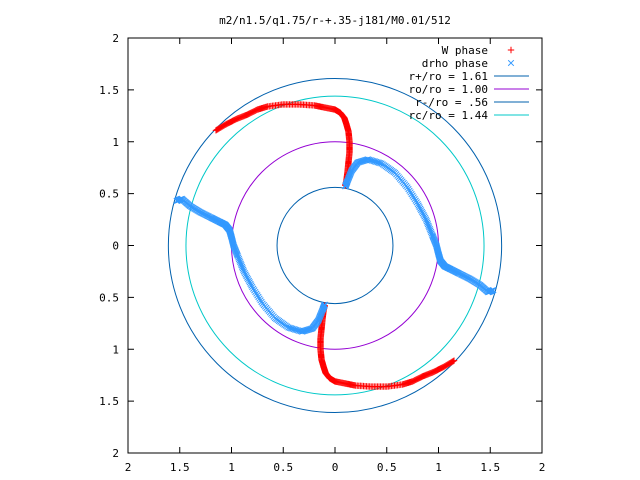 The width and height of the screenshot is (640, 480). What do you see at coordinates (448, 89) in the screenshot?
I see `legend-label-4: ro/ro = 1.00` at bounding box center [448, 89].